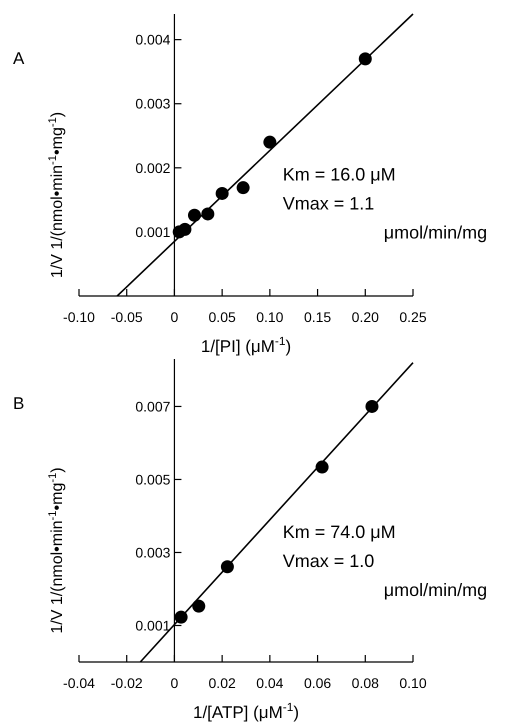 Image resolution: width=523 pixels, height=724 pixels. I want to click on x-axis-title: 1/[PI] (μM$^{-1}$), so click(246, 345).